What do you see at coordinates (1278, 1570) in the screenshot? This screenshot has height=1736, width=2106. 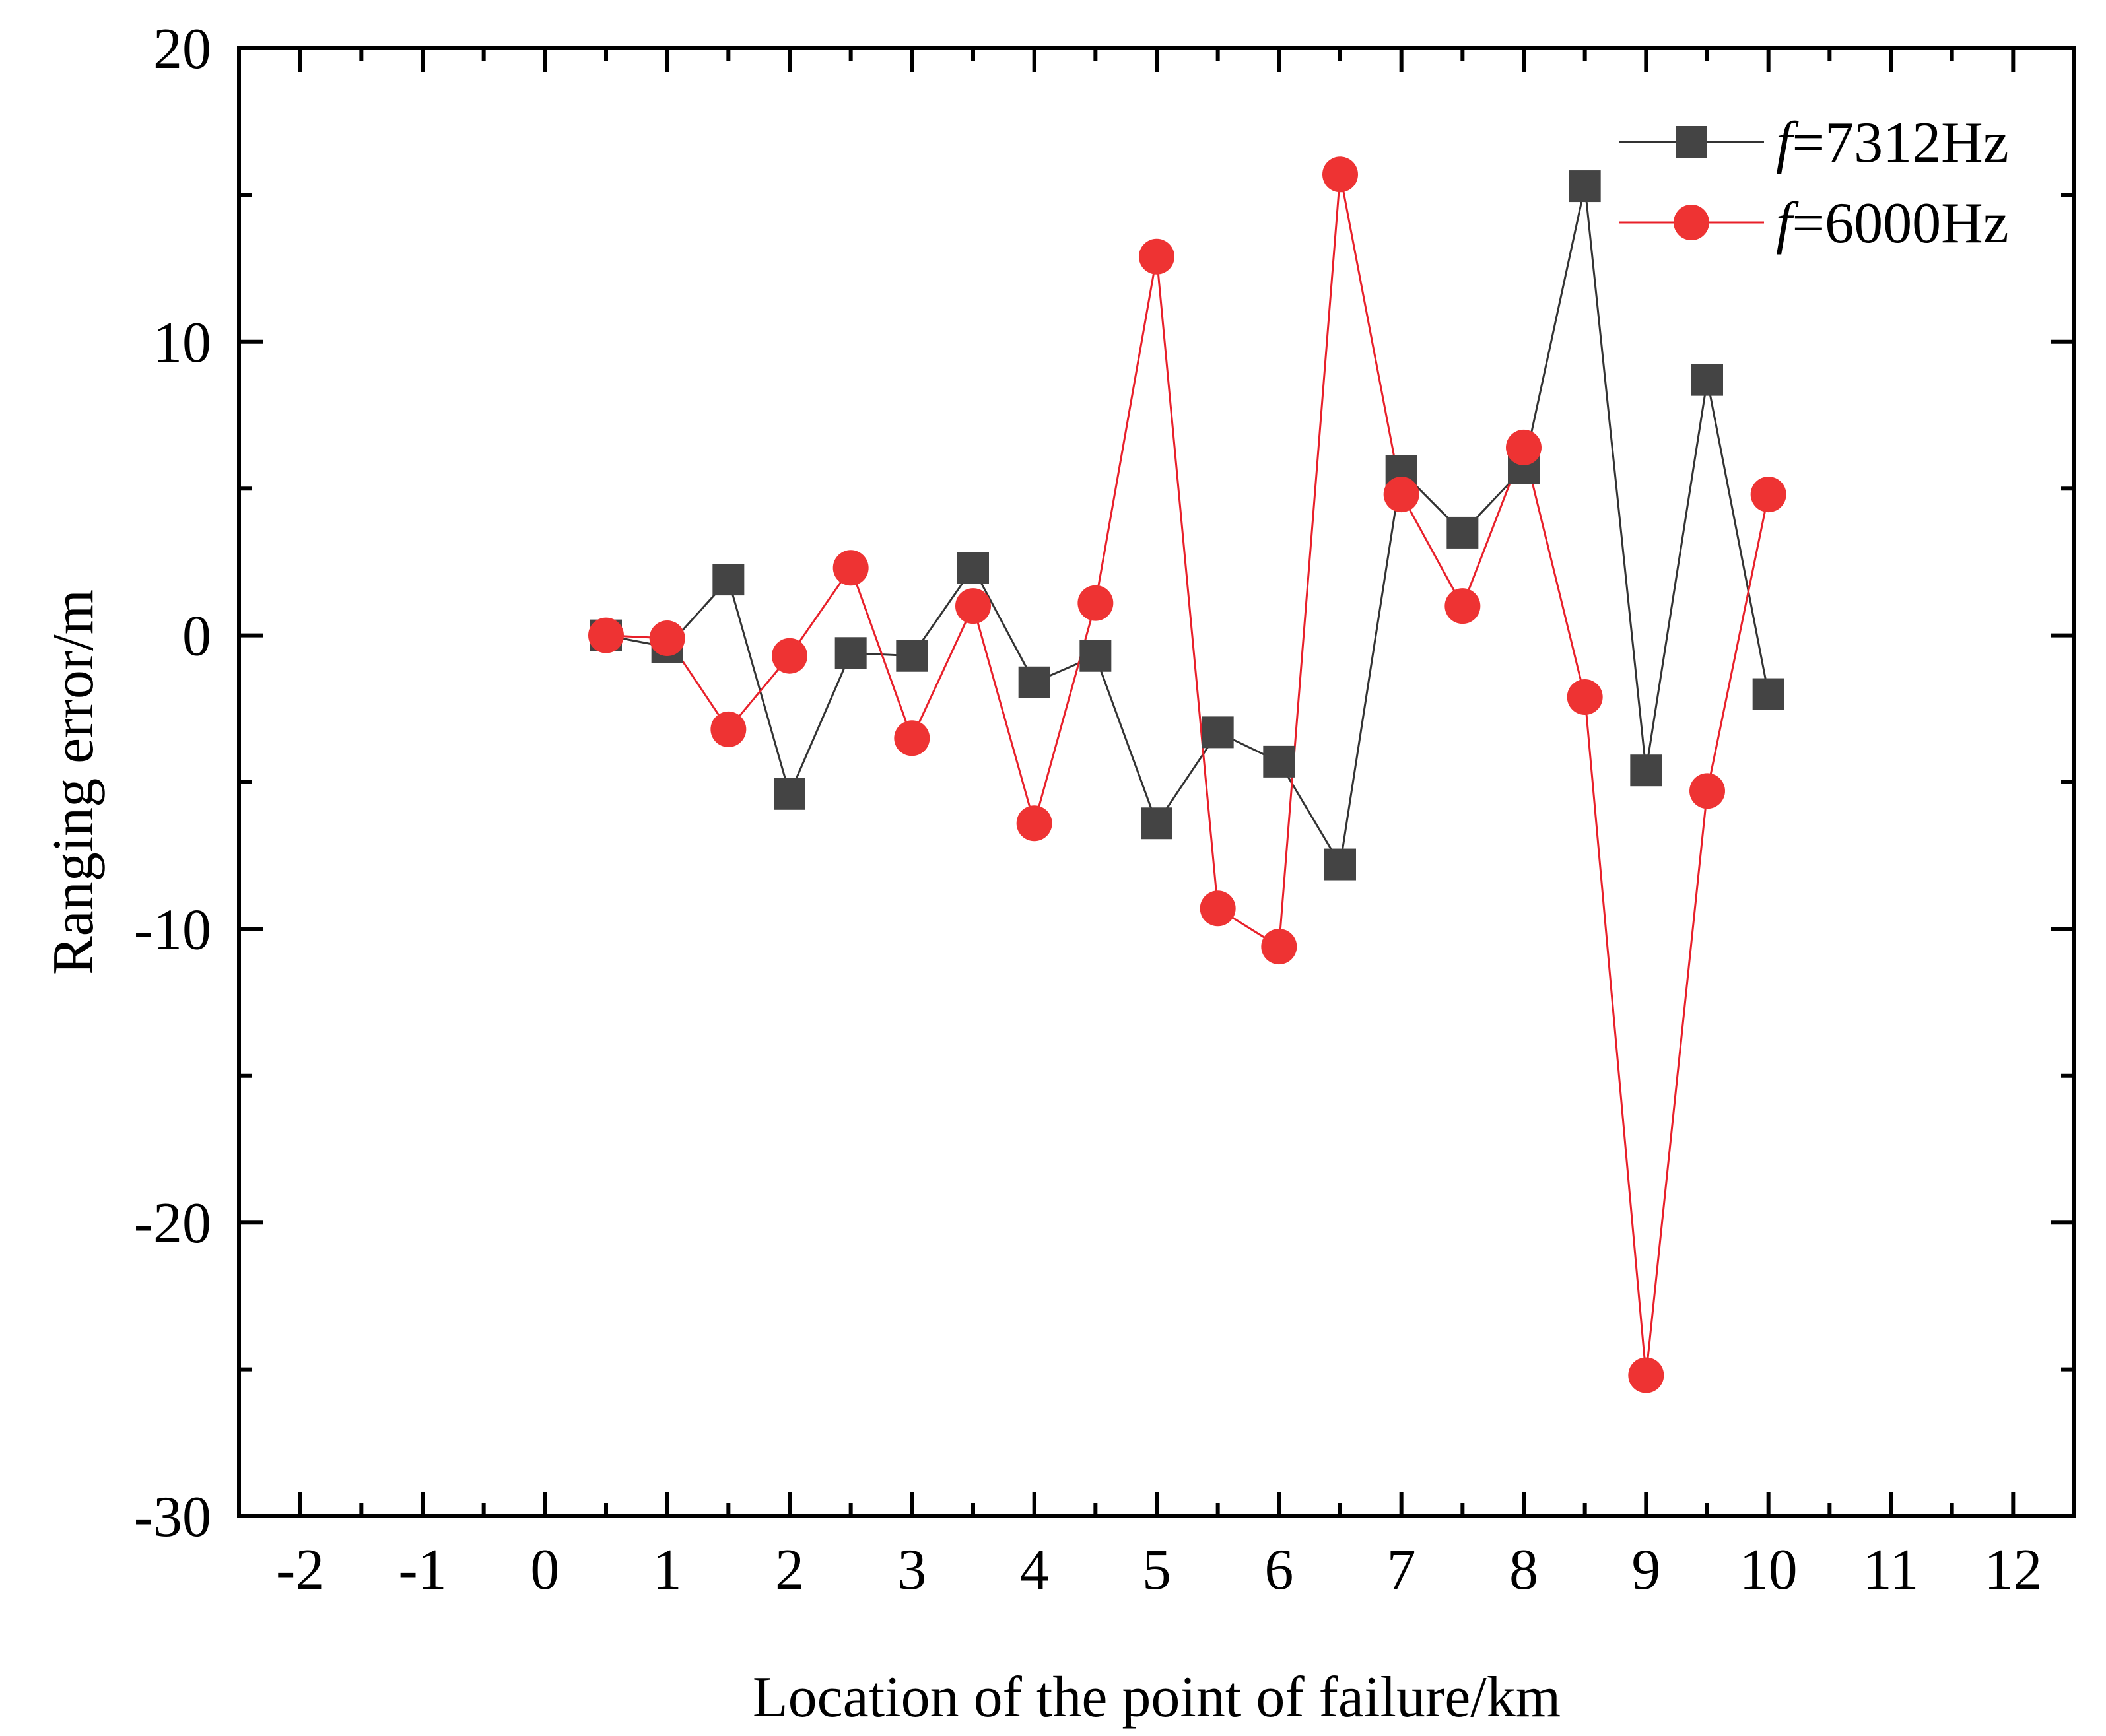 I see `x-tick-label: 6` at bounding box center [1278, 1570].